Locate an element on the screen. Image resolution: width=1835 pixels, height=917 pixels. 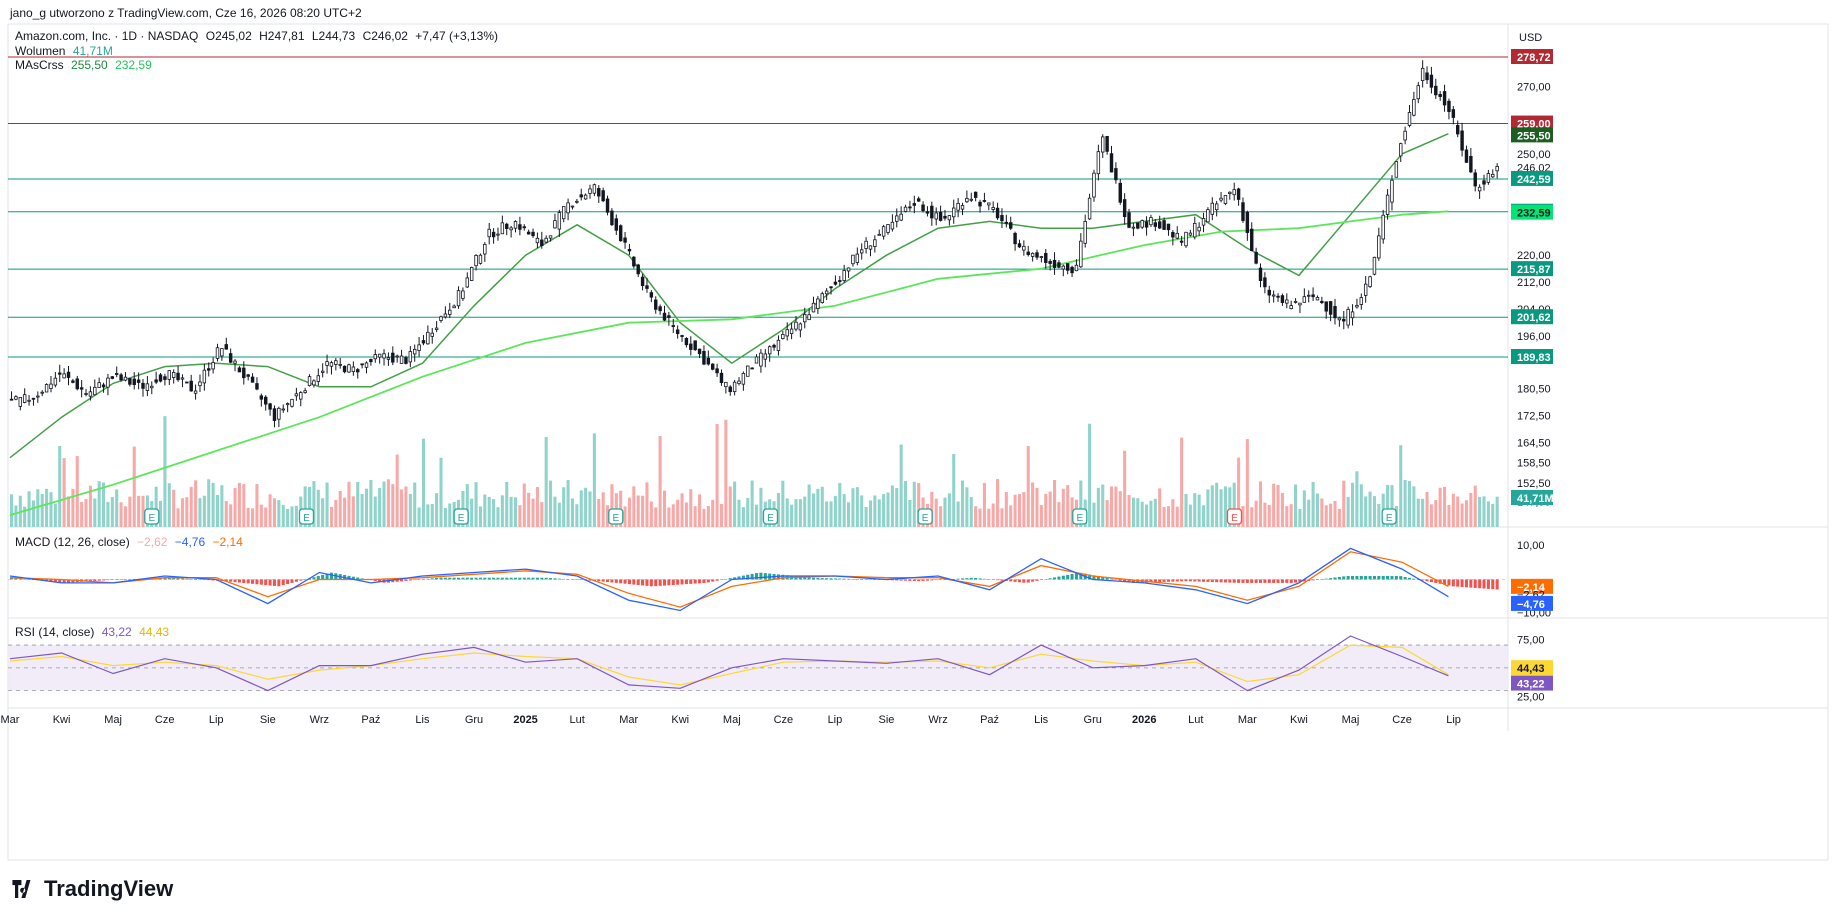
rsi-legend: RSI (14, close) 43,22 44,43 is located at coordinates (94, 632).